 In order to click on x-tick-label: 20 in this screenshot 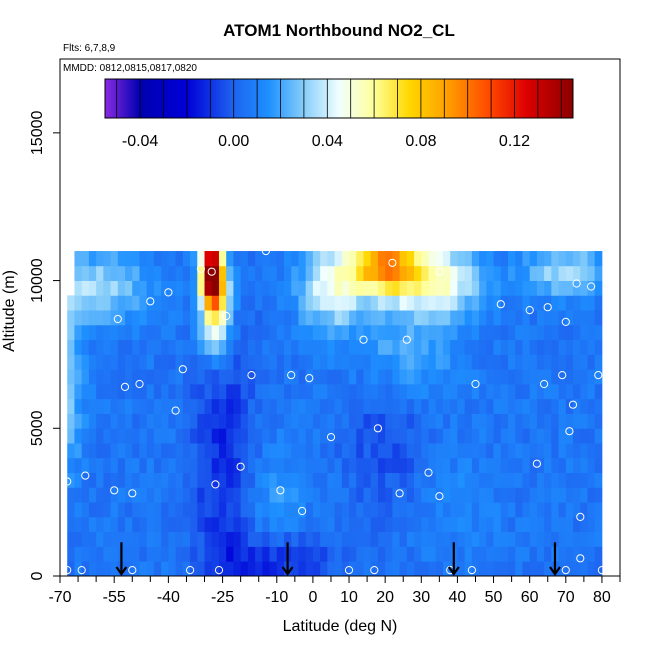, I will do `click(385, 597)`.